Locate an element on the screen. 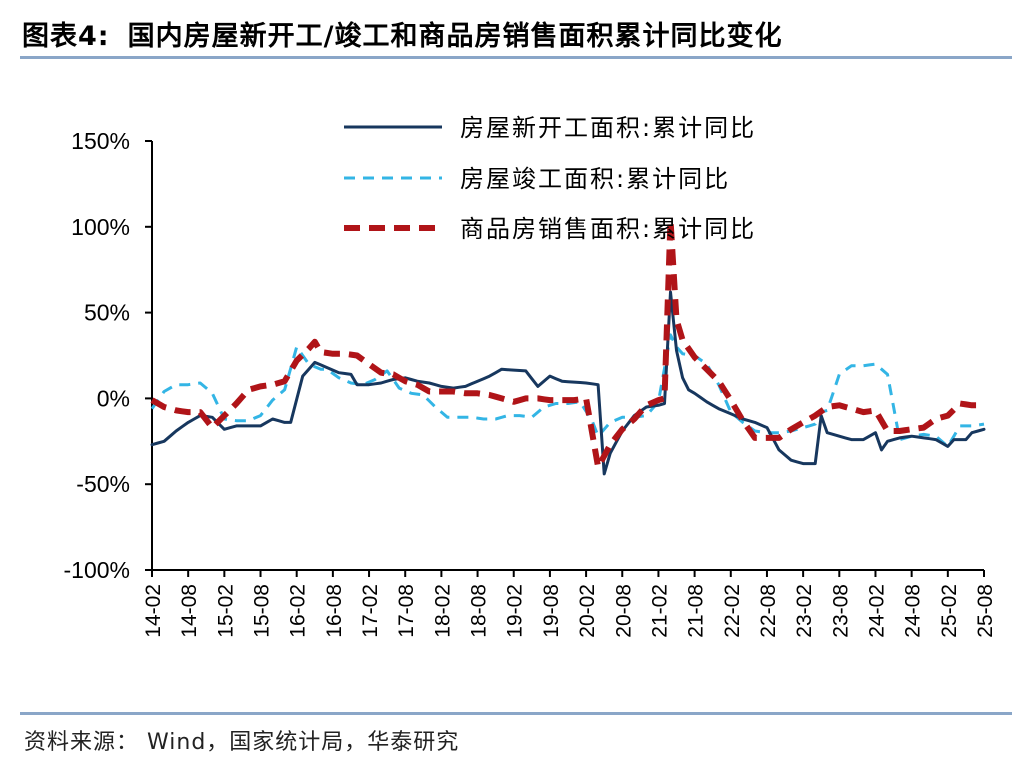 The width and height of the screenshot is (1036, 764). legend-label: 房屋竣工面积:累计同比 is located at coordinates (595, 179).